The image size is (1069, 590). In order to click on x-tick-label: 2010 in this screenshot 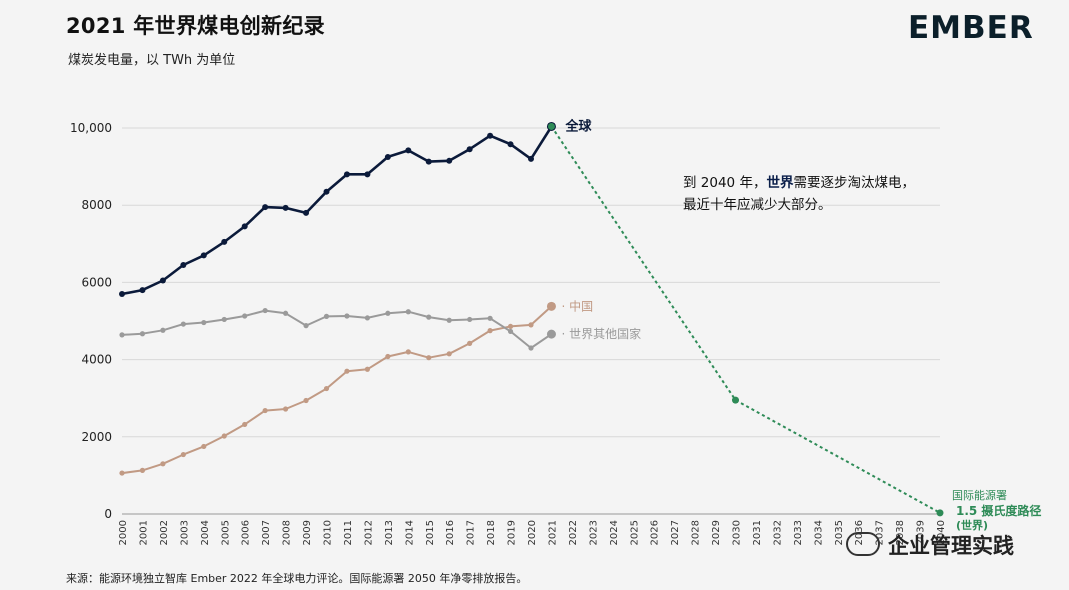, I will do `click(328, 532)`.